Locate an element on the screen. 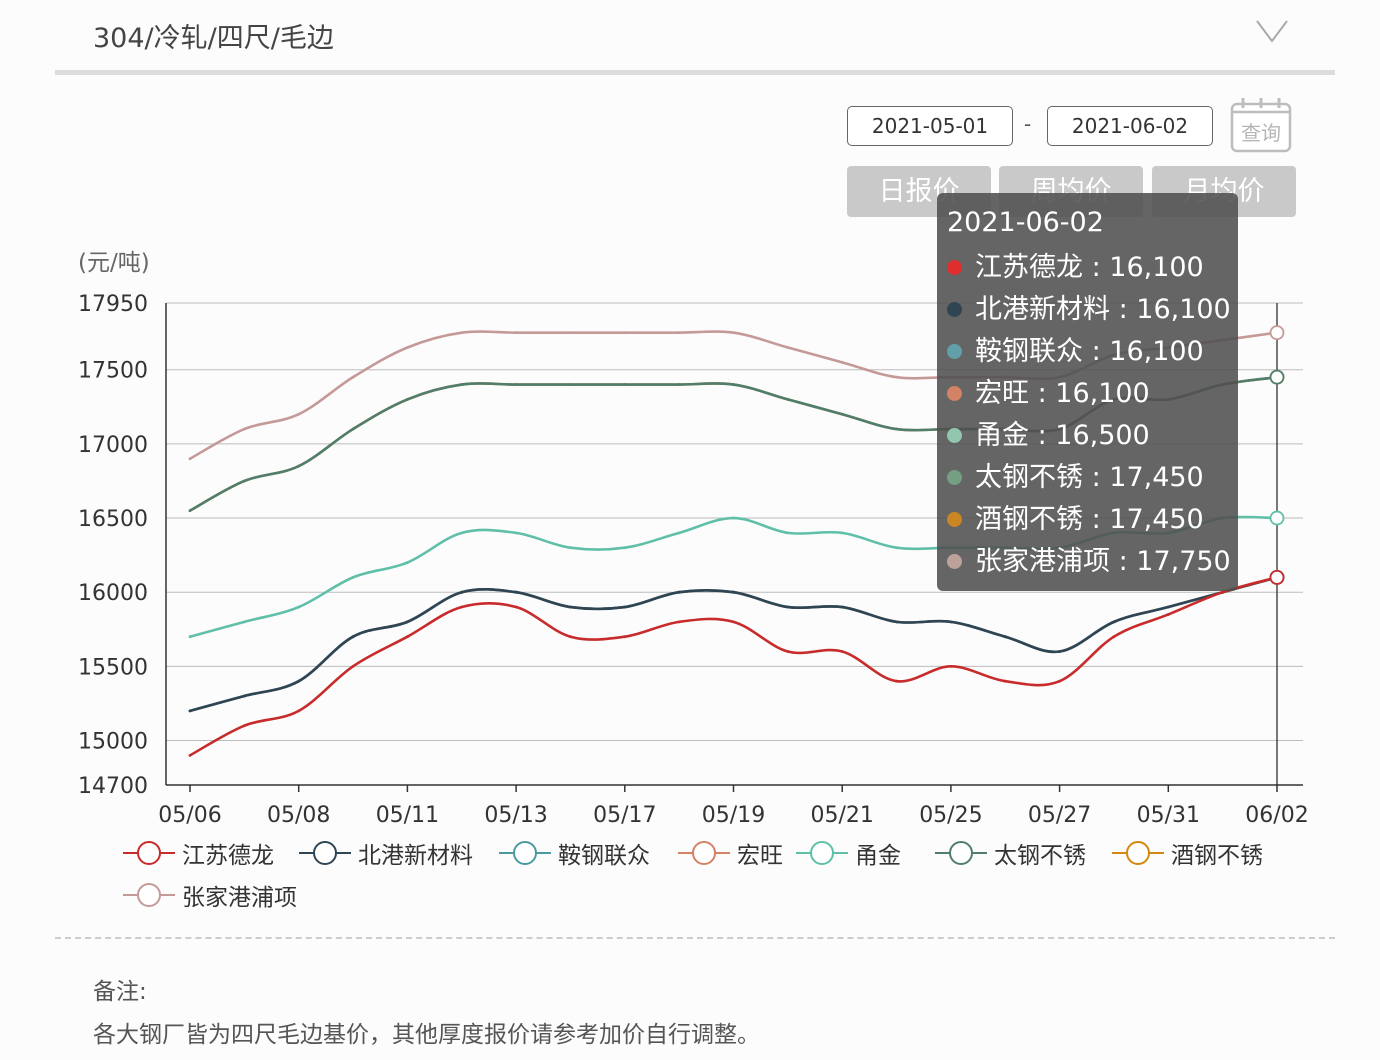  x-tick-label: 05/25 is located at coordinates (950, 815).